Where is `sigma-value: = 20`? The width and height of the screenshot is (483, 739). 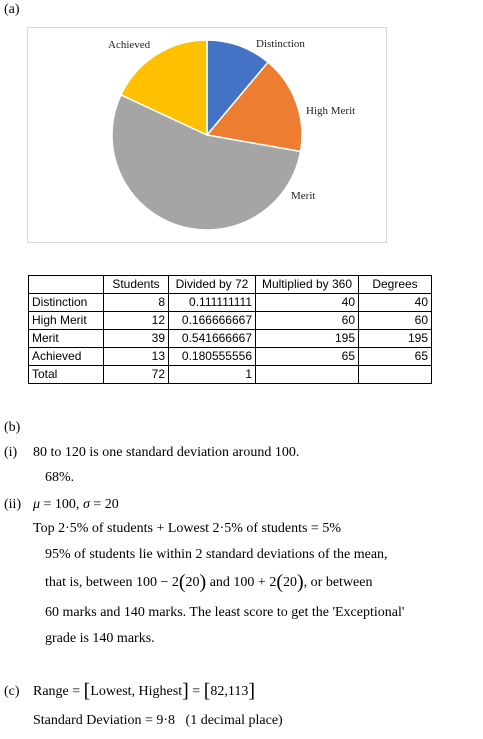 sigma-value: = 20 is located at coordinates (104, 504).